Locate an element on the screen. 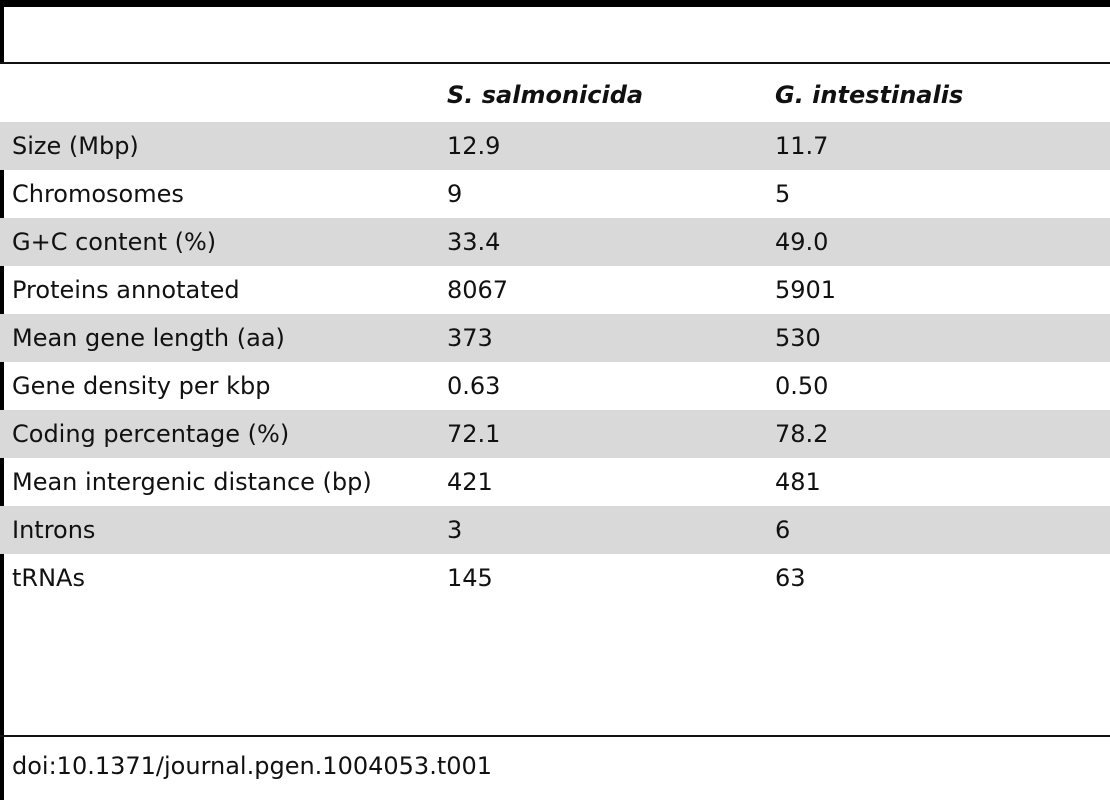  s-salmonicida-value: 3 is located at coordinates (455, 530).